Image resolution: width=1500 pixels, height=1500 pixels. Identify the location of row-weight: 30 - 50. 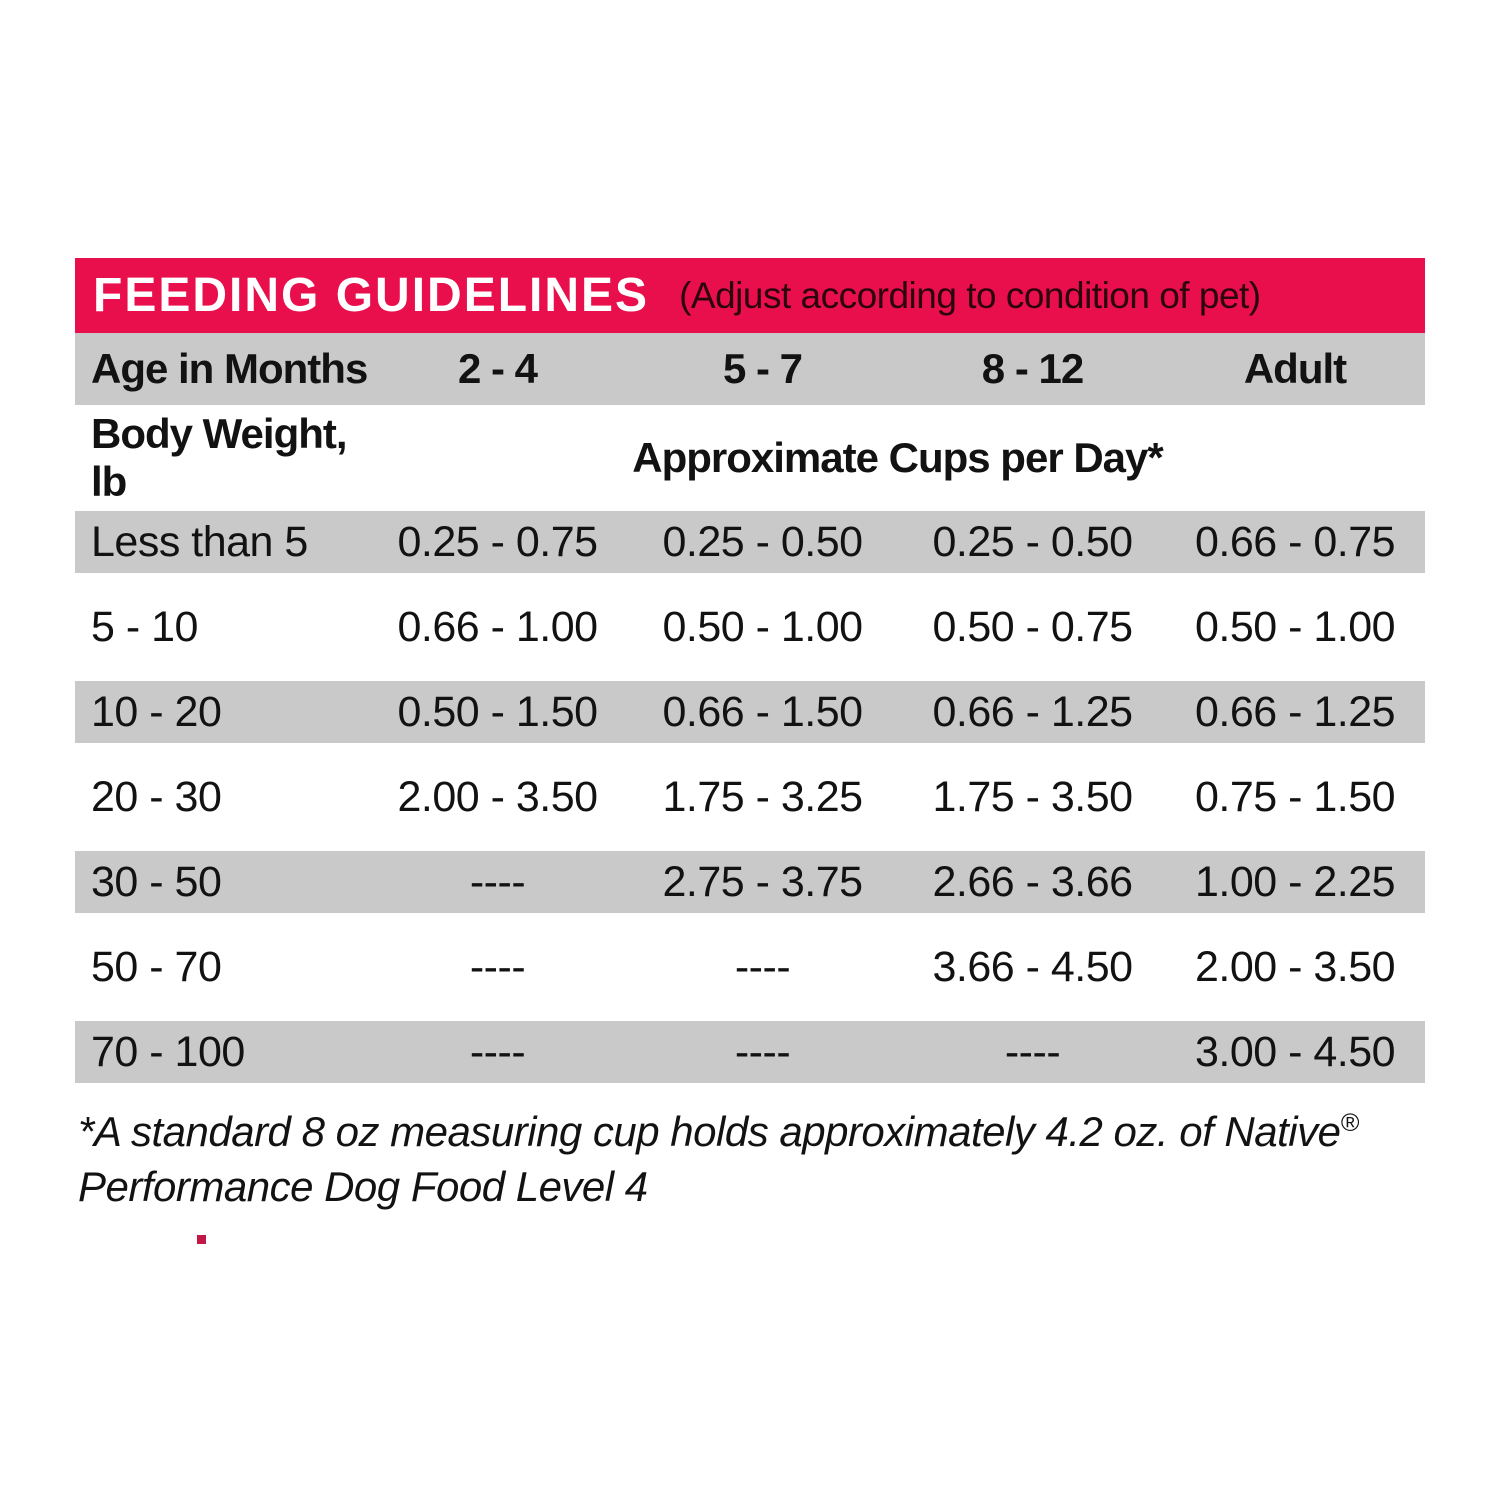
(156, 881).